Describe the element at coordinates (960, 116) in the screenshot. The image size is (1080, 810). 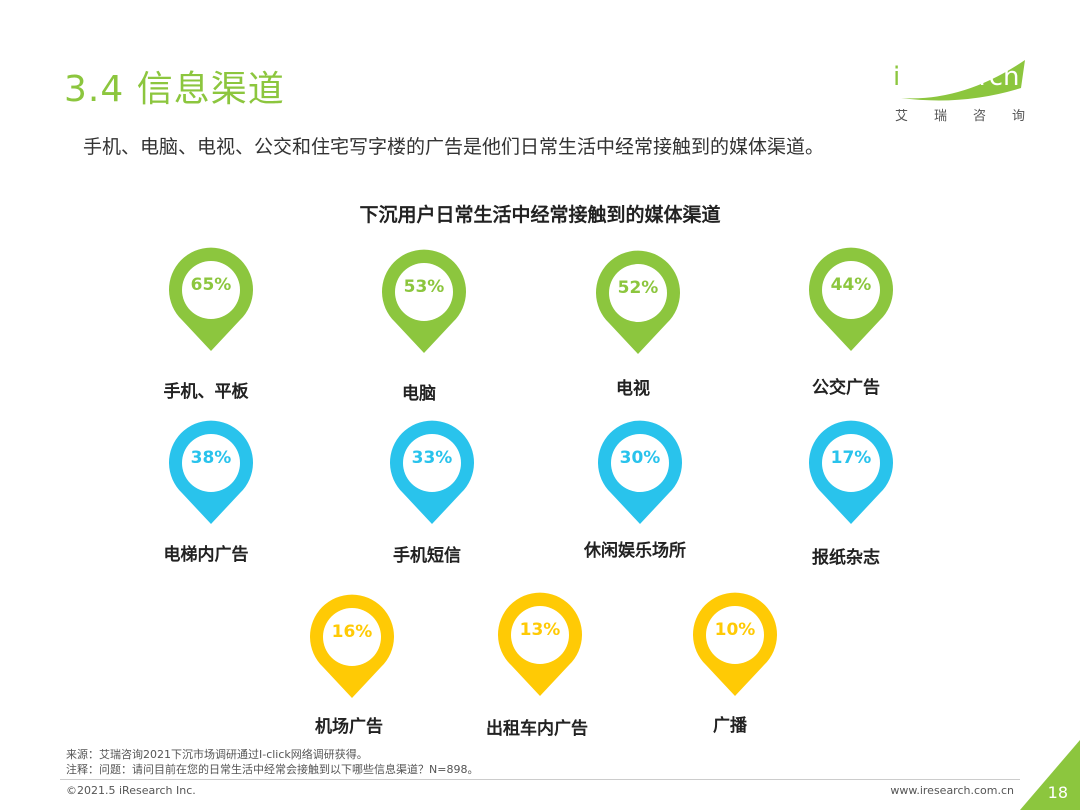
I see `logo-subtitle: 艾 瑞 咨 询` at that location.